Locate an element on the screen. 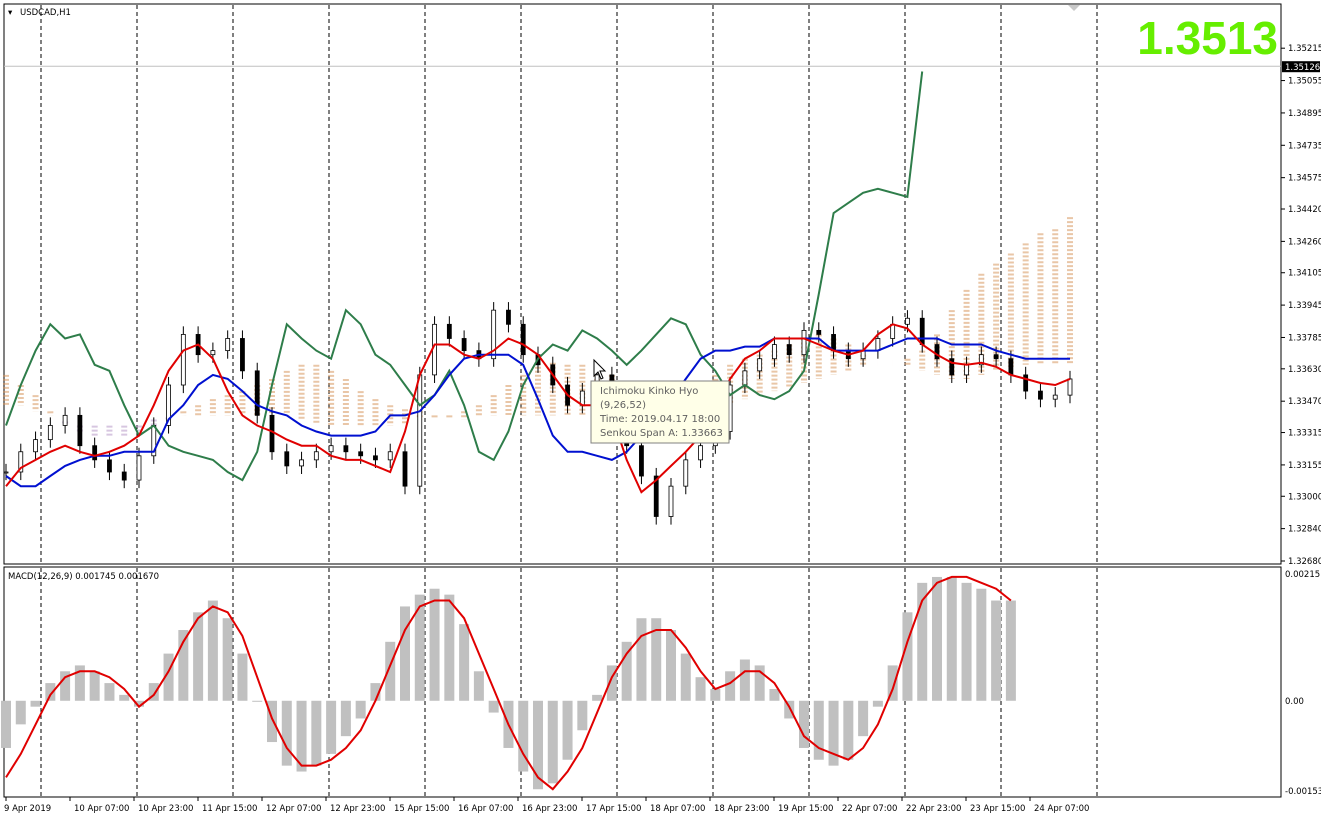 This screenshot has width=1321, height=821. time-tick-label-5: 12 Apr 23:00 is located at coordinates (357, 809).